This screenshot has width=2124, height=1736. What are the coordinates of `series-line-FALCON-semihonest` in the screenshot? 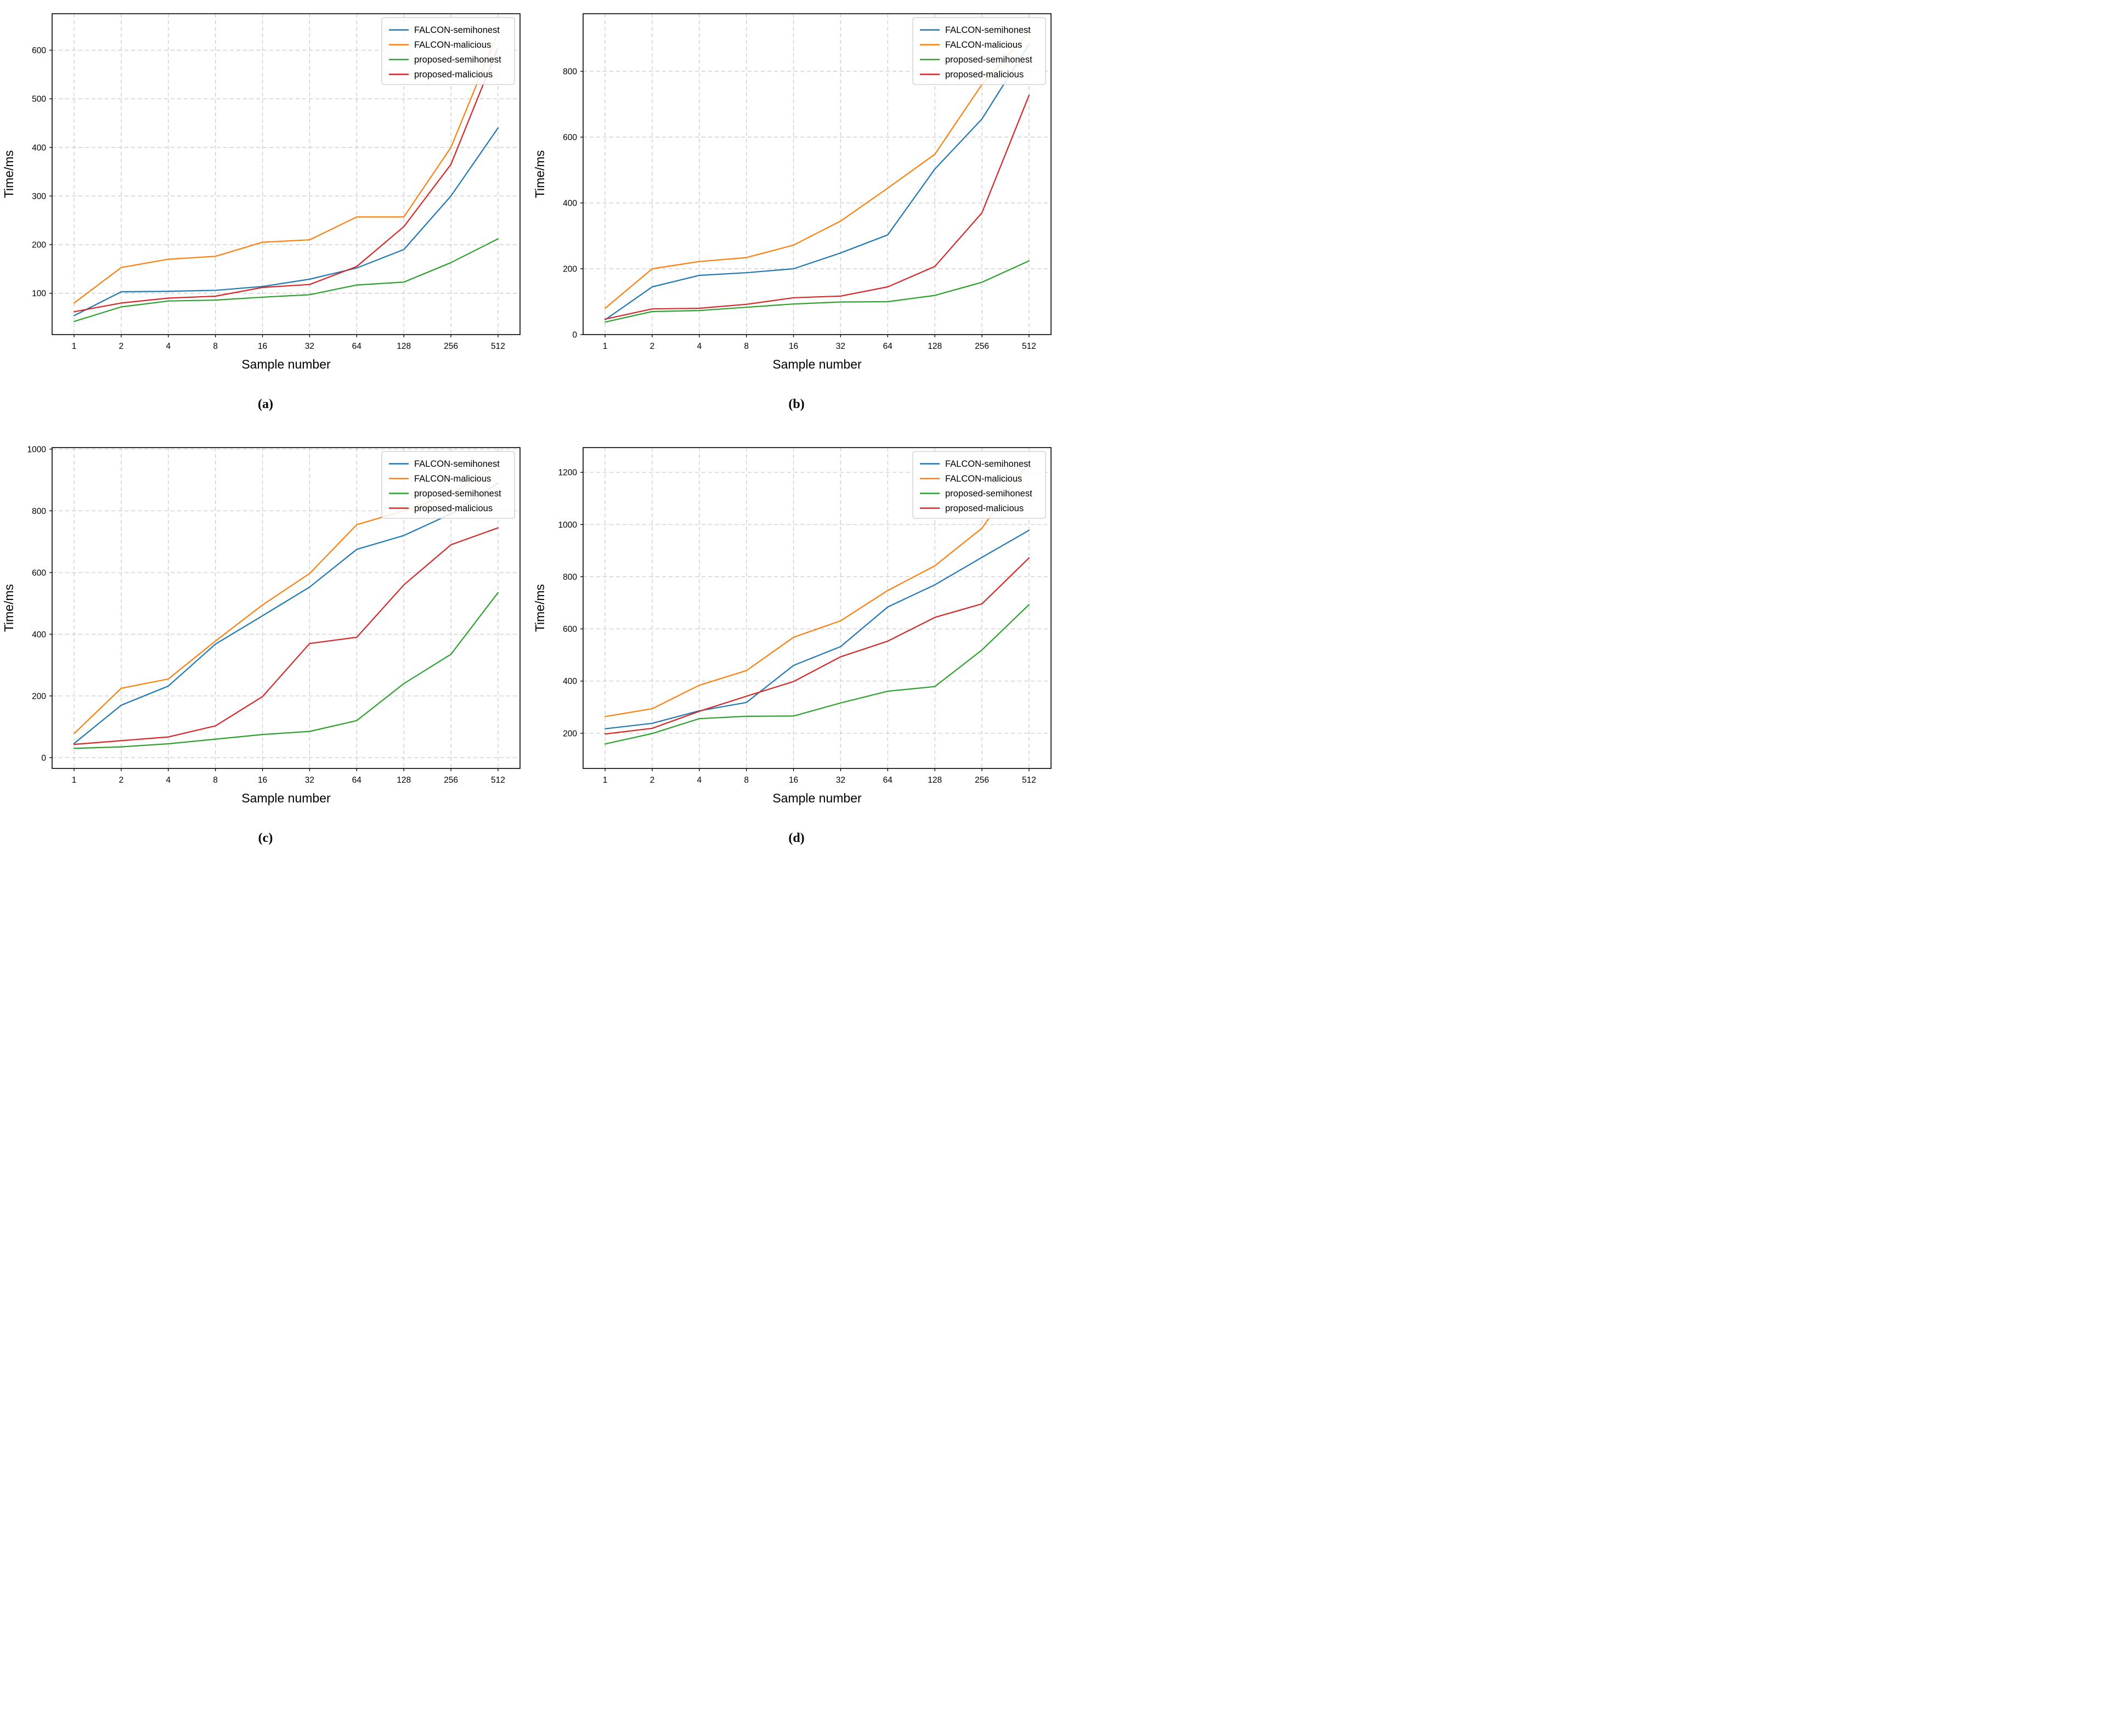 It's located at (286, 221).